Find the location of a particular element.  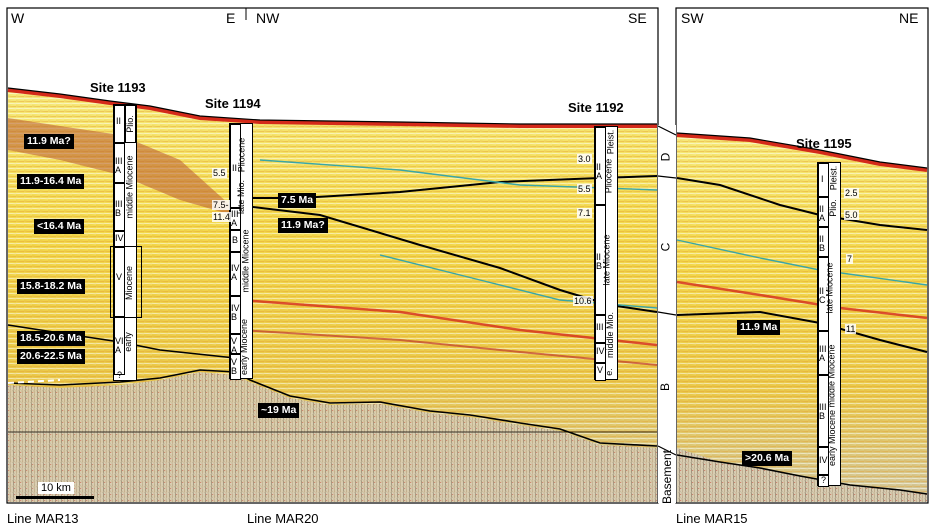

unit-1195-iic: II C is located at coordinates (822, 295).